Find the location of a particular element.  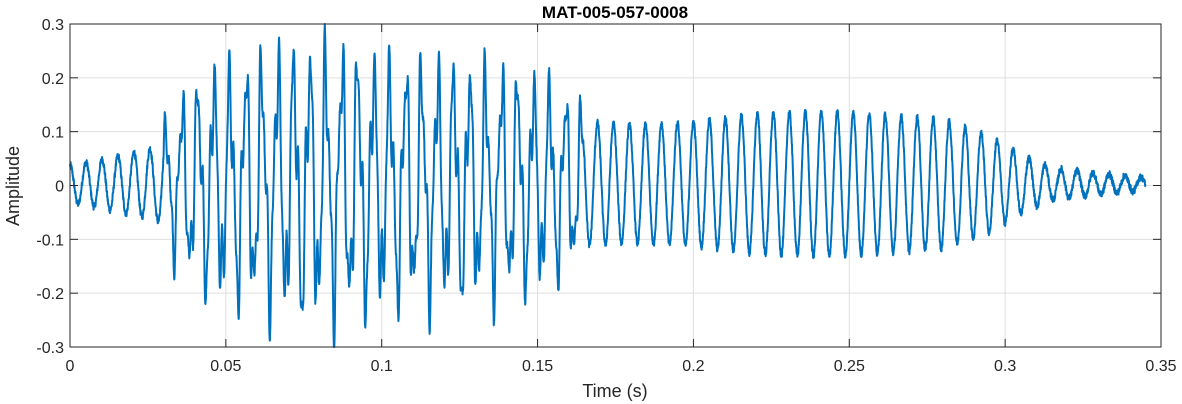

y-tick-labels: -0.3 -0.2 -0.1 0 0.1 0.2 0.3 is located at coordinates (50, 187).